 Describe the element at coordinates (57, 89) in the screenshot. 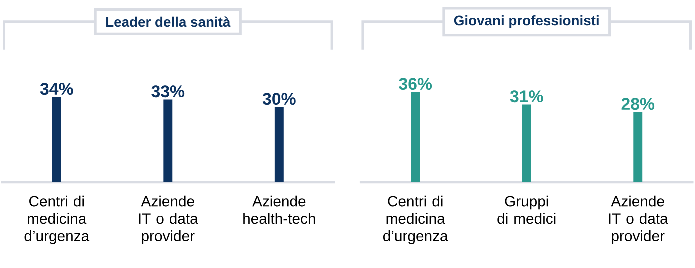

I see `data-label: 34%` at that location.